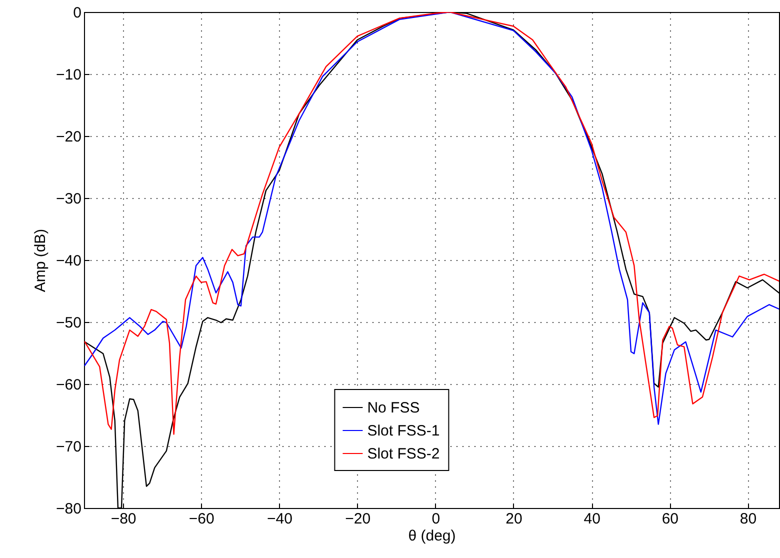 The image size is (780, 558). What do you see at coordinates (69, 75) in the screenshot?
I see `y-tick-label: −10` at bounding box center [69, 75].